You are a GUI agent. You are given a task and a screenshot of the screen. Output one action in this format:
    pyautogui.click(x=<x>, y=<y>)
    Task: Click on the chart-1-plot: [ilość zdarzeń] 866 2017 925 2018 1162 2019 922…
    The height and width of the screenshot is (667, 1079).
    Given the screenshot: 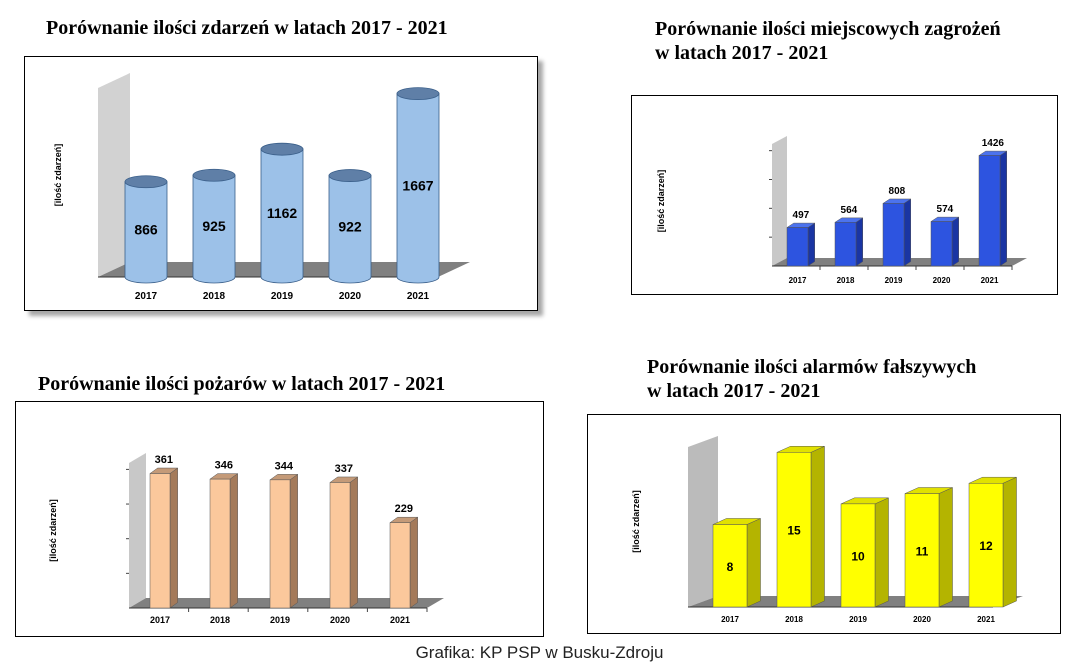 What is the action you would take?
    pyautogui.click(x=261, y=187)
    